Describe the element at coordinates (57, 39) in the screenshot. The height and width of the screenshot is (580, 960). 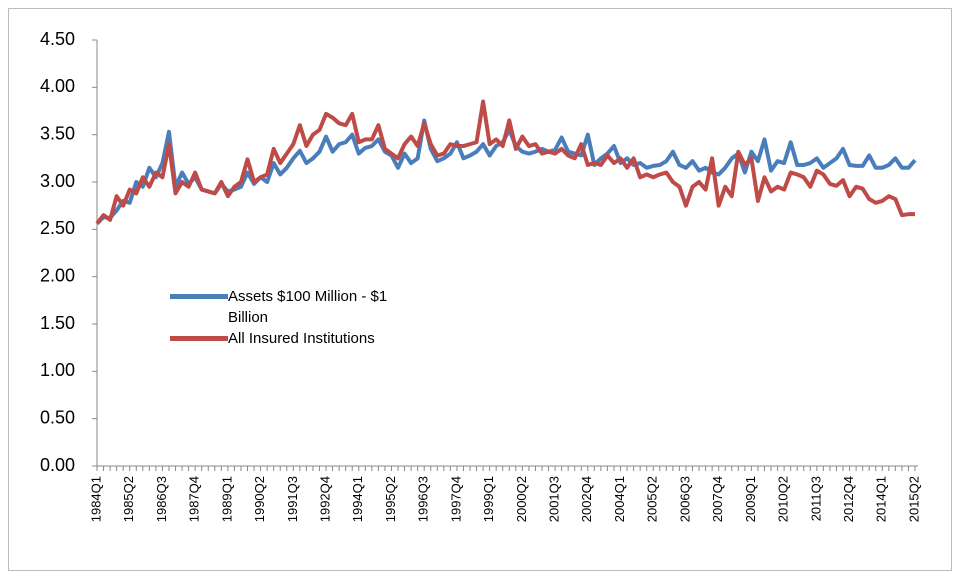
I see `y-tick-label: 4.50` at that location.